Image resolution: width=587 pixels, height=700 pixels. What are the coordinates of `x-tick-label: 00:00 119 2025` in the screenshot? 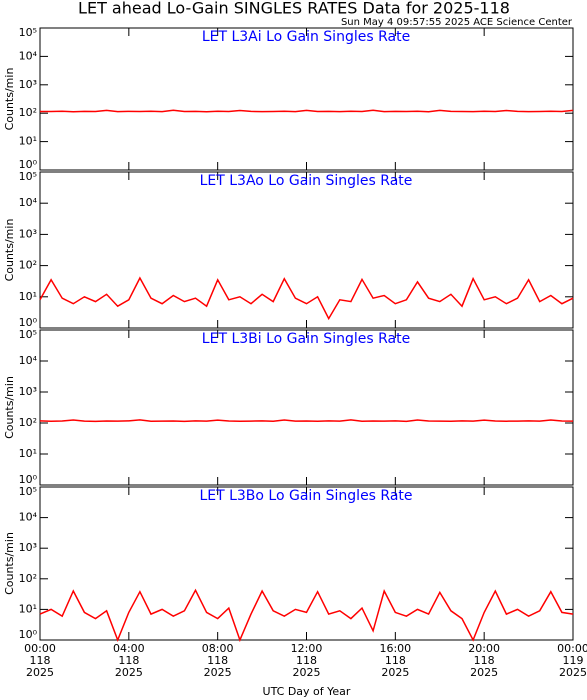 It's located at (572, 660).